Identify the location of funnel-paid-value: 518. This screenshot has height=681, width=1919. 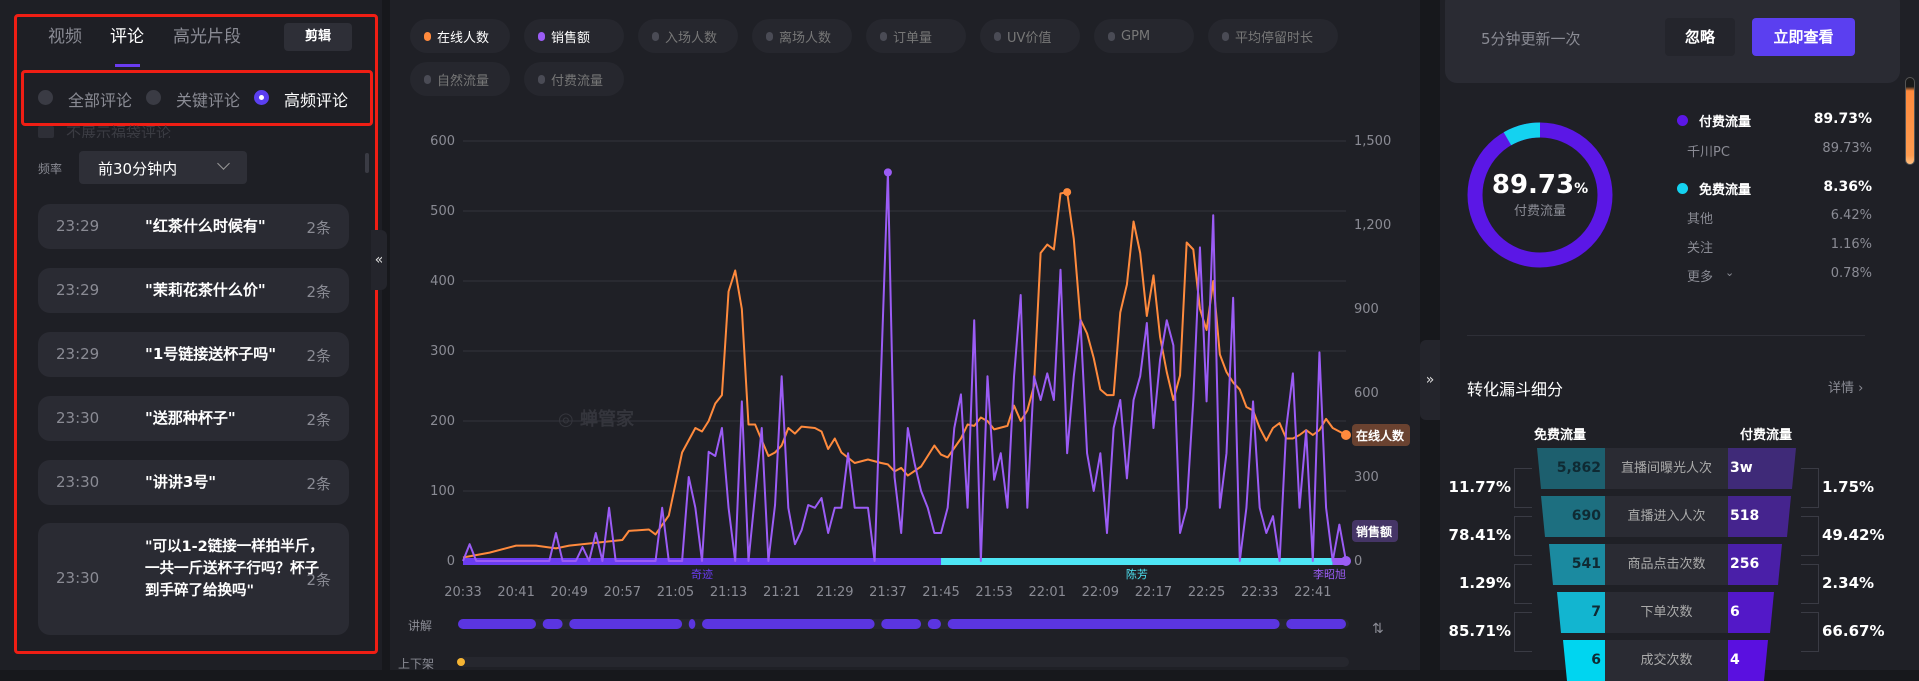
(1759, 516).